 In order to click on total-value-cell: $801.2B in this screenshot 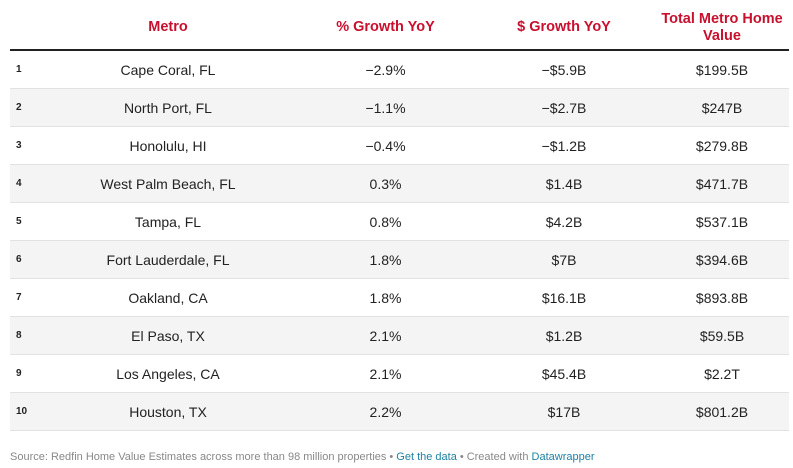, I will do `click(722, 411)`.